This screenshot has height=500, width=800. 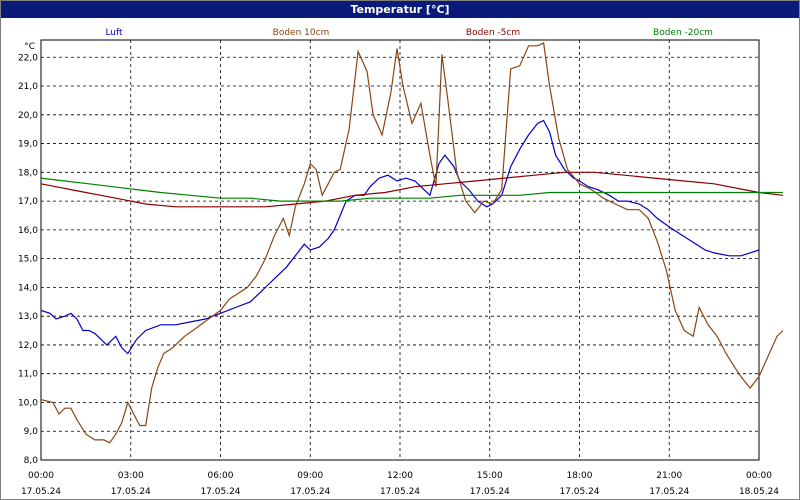 What do you see at coordinates (28, 260) in the screenshot?
I see `y-tick-label: 15,0` at bounding box center [28, 260].